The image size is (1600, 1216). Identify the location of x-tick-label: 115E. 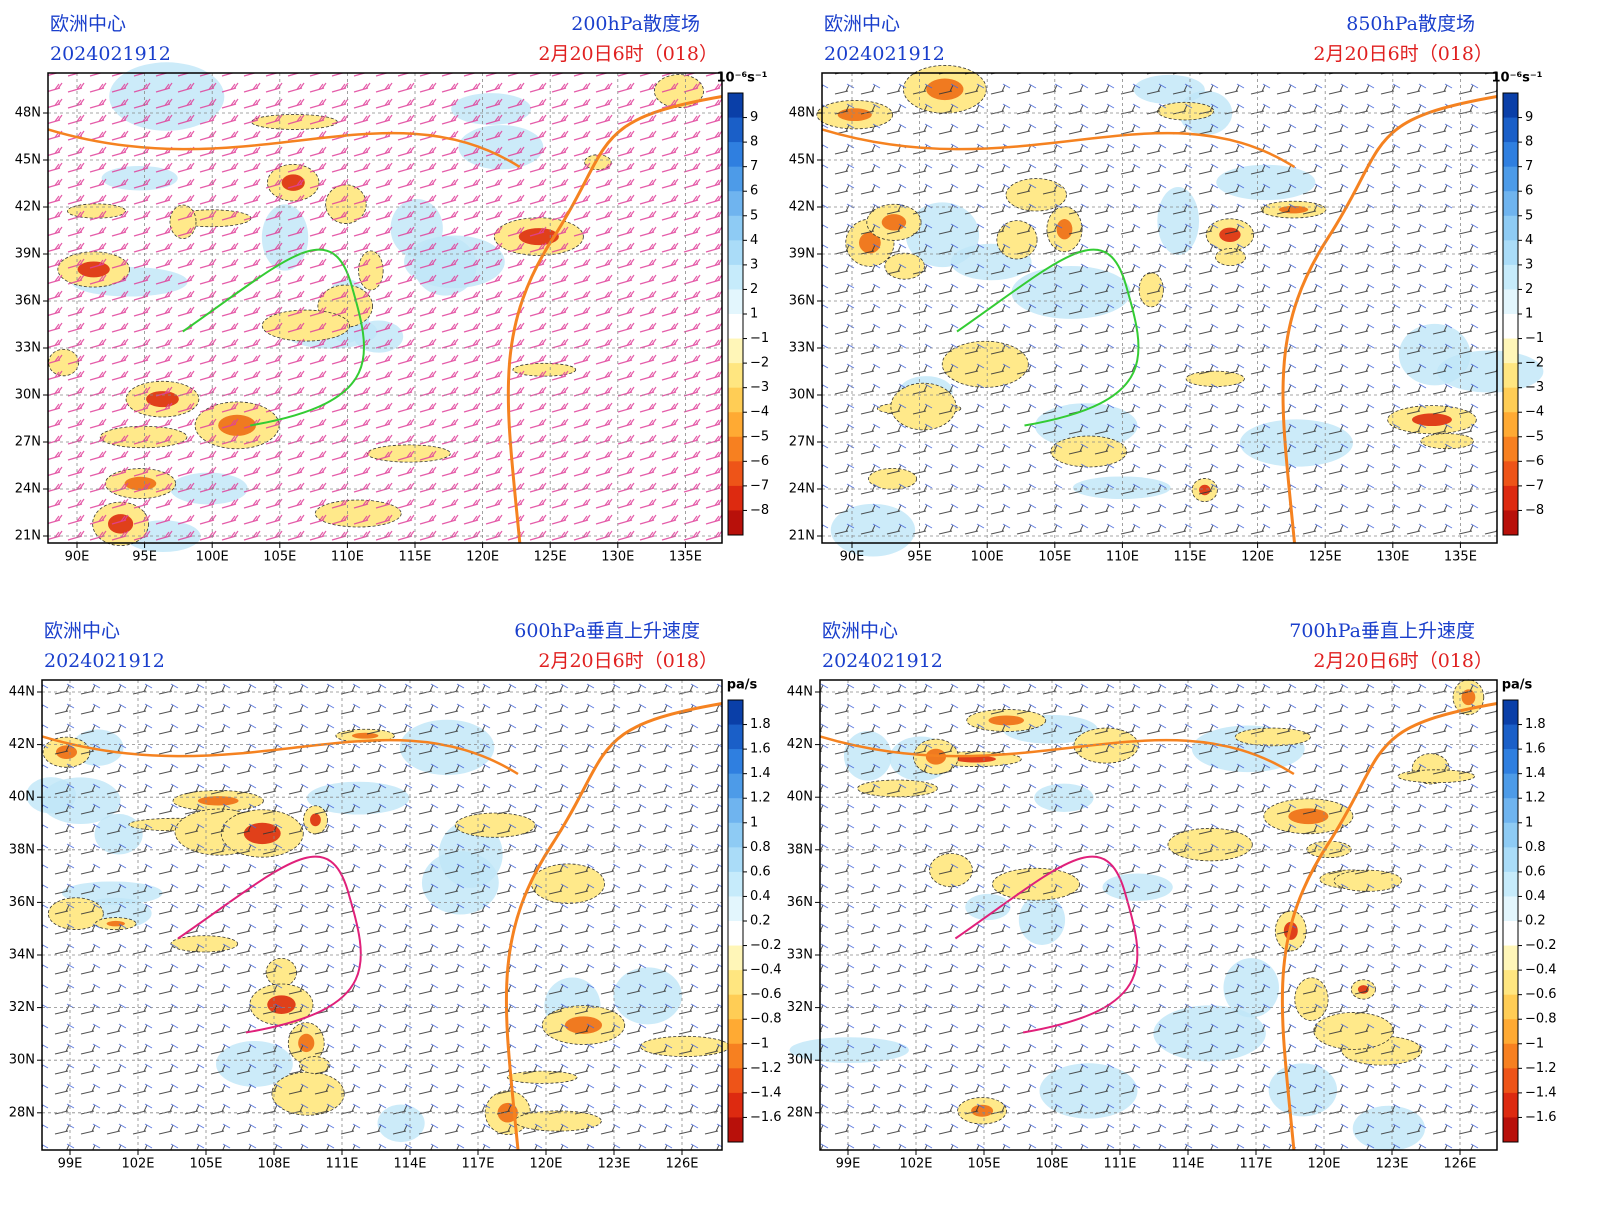
(414, 557).